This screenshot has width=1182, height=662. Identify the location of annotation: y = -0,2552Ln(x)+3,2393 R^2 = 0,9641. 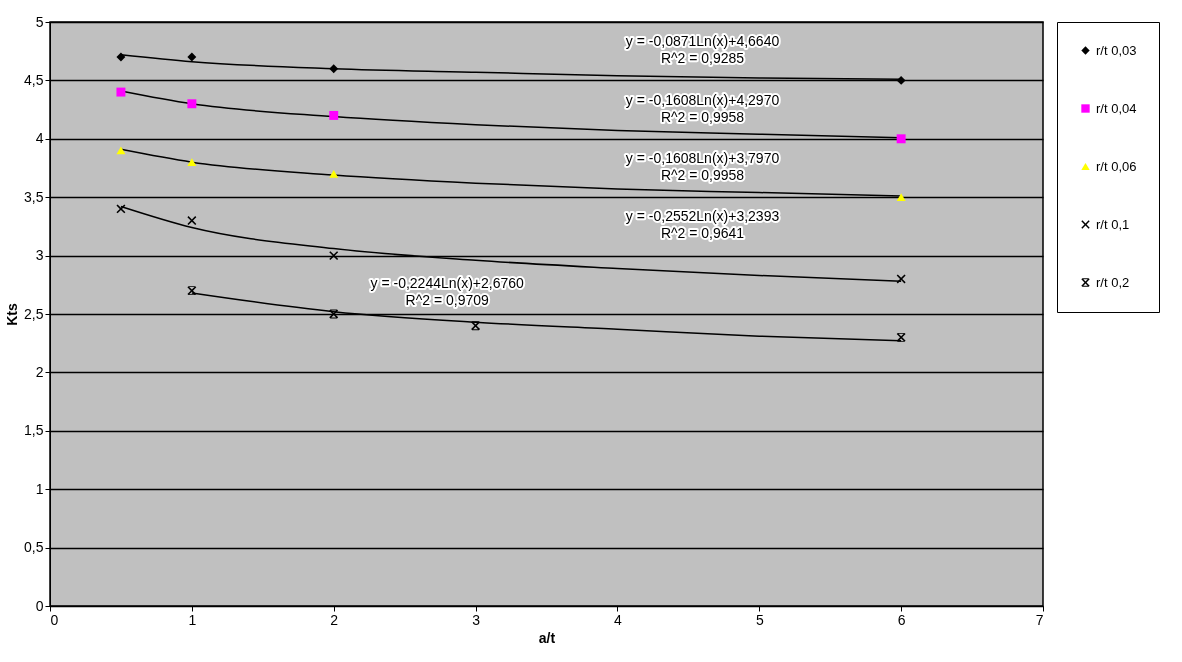
(702, 225).